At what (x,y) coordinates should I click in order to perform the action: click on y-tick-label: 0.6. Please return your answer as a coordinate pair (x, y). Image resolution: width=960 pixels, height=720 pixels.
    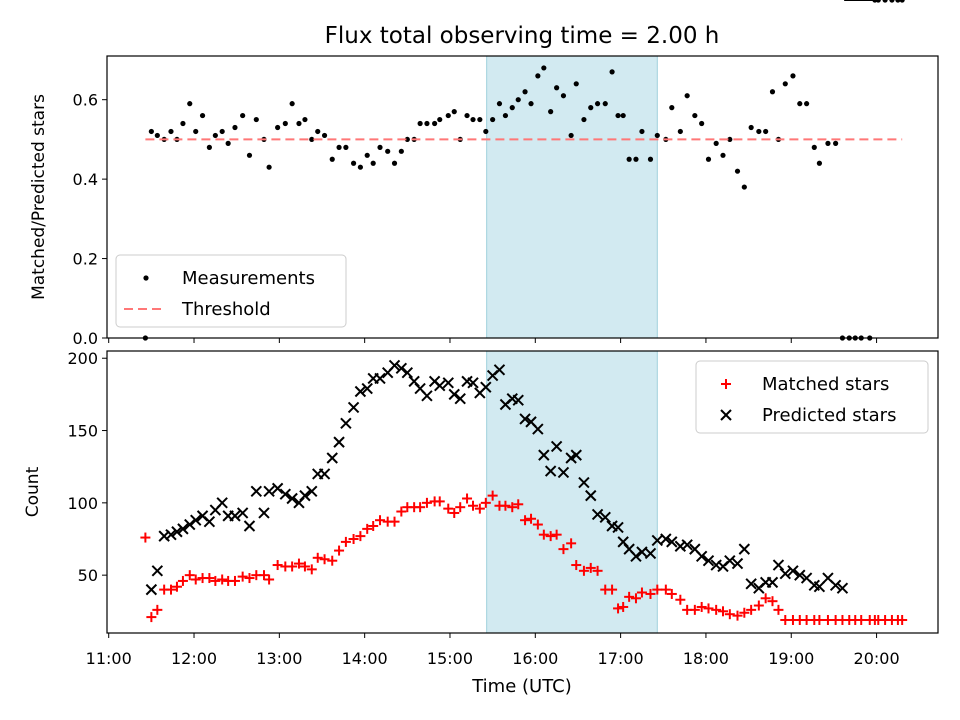
    Looking at the image, I should click on (85, 100).